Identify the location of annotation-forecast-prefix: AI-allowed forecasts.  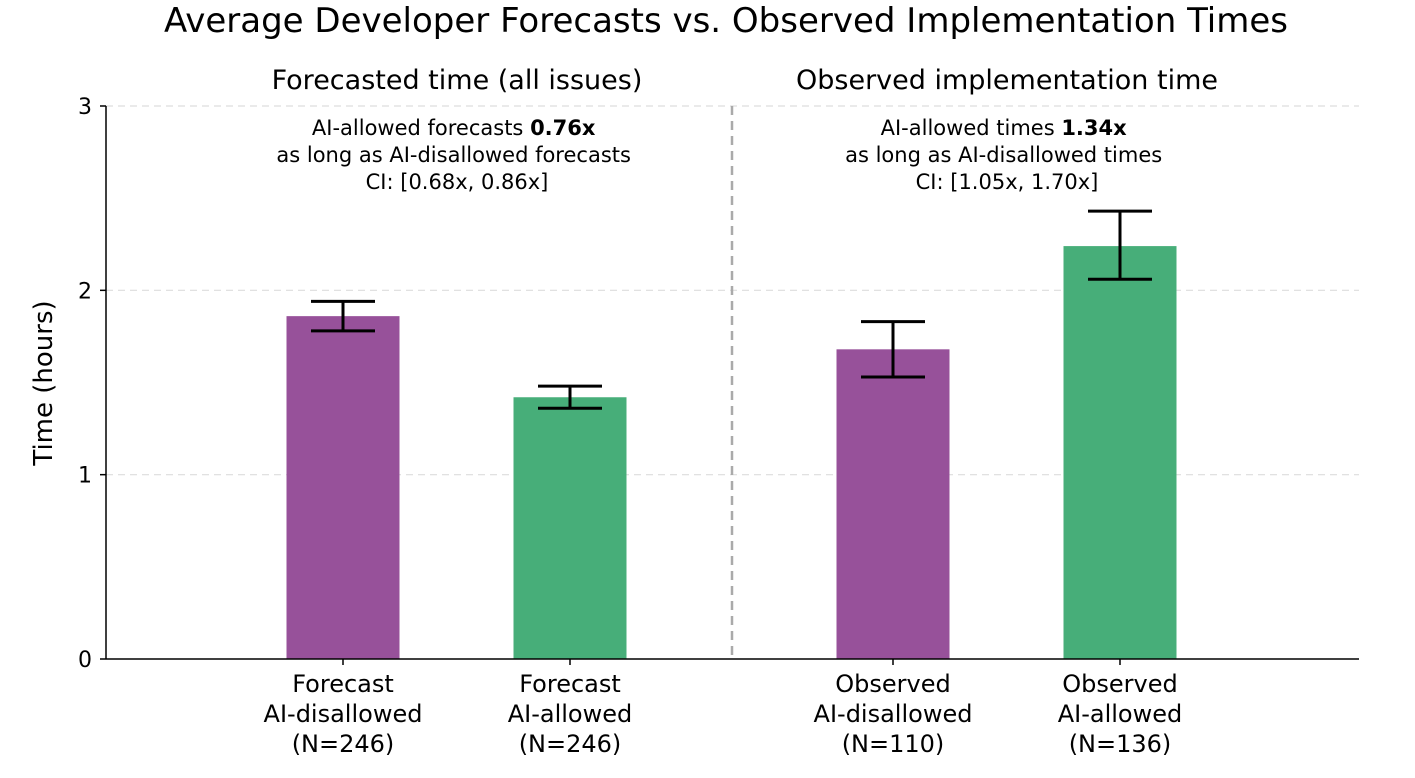
(421, 128).